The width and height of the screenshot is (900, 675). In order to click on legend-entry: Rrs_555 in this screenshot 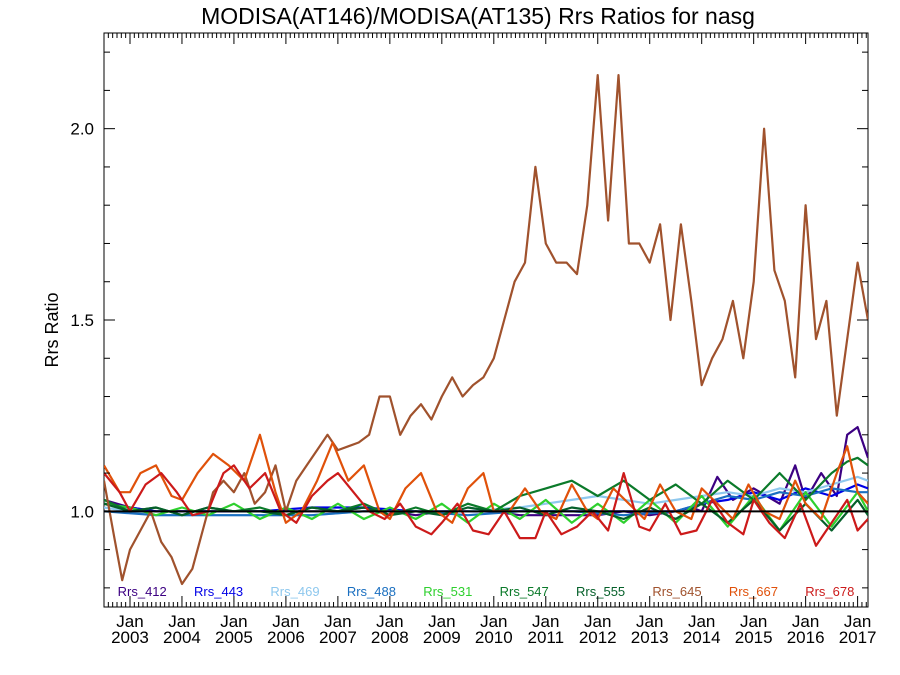, I will do `click(600, 591)`.